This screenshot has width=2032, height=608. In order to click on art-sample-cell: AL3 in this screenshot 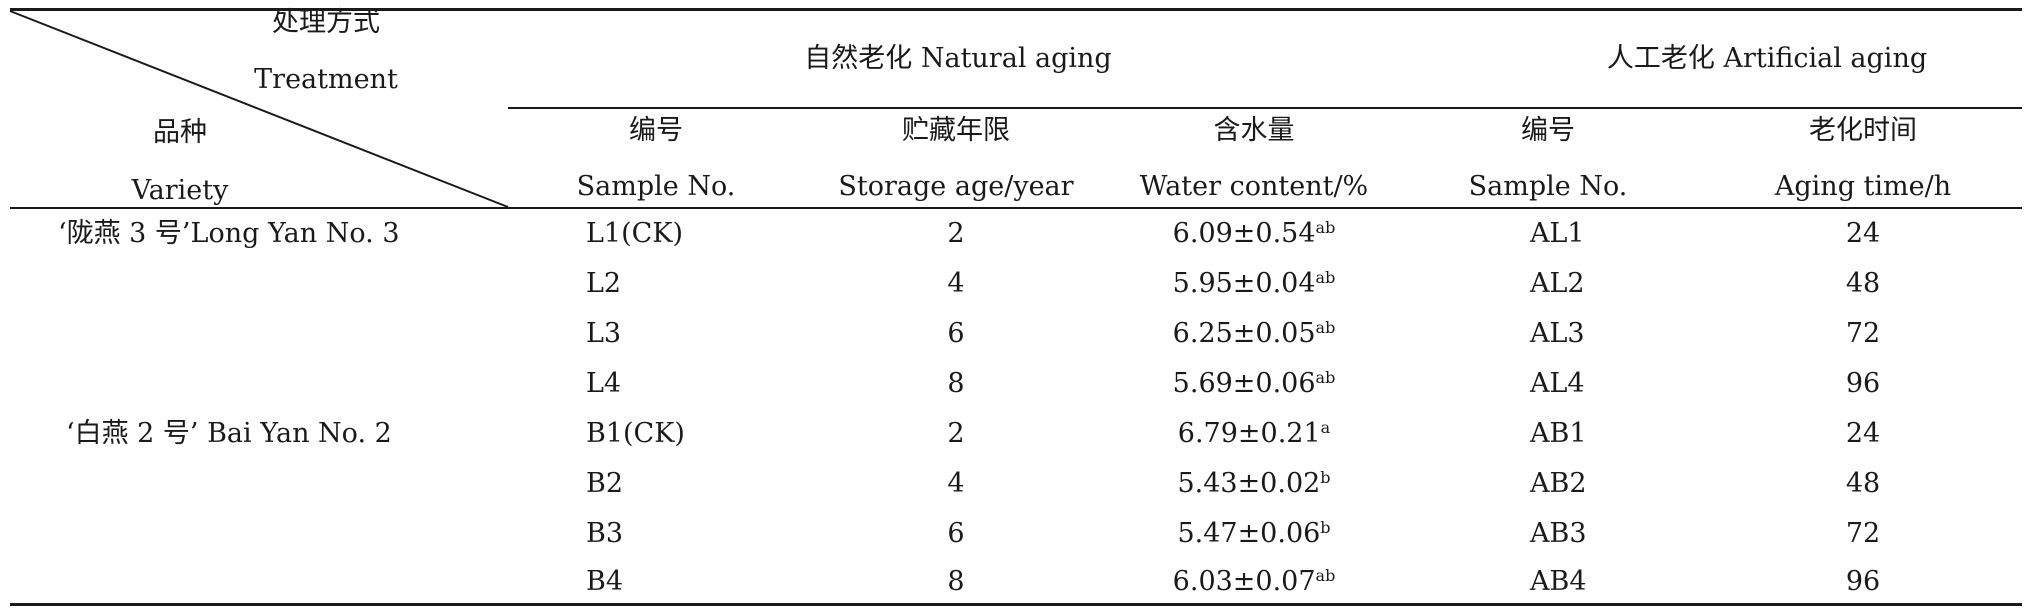, I will do `click(1557, 333)`.